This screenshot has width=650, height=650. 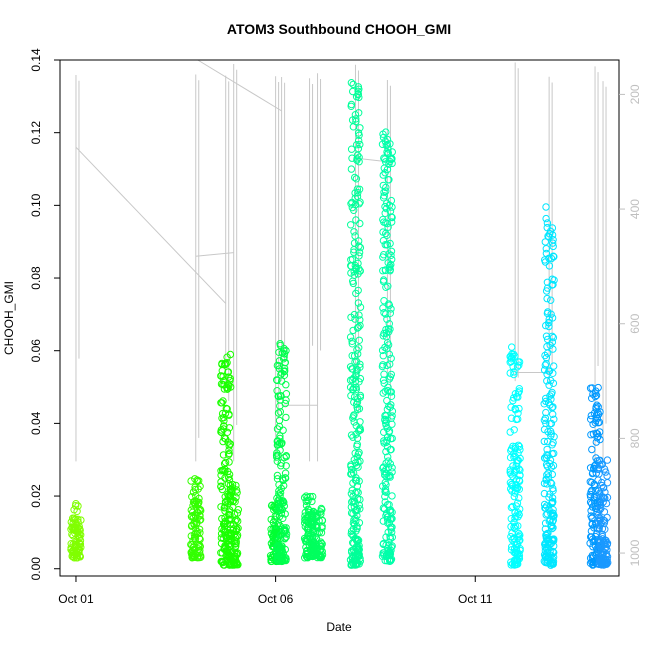 What do you see at coordinates (36, 133) in the screenshot?
I see `y-tick-label: 0.12` at bounding box center [36, 133].